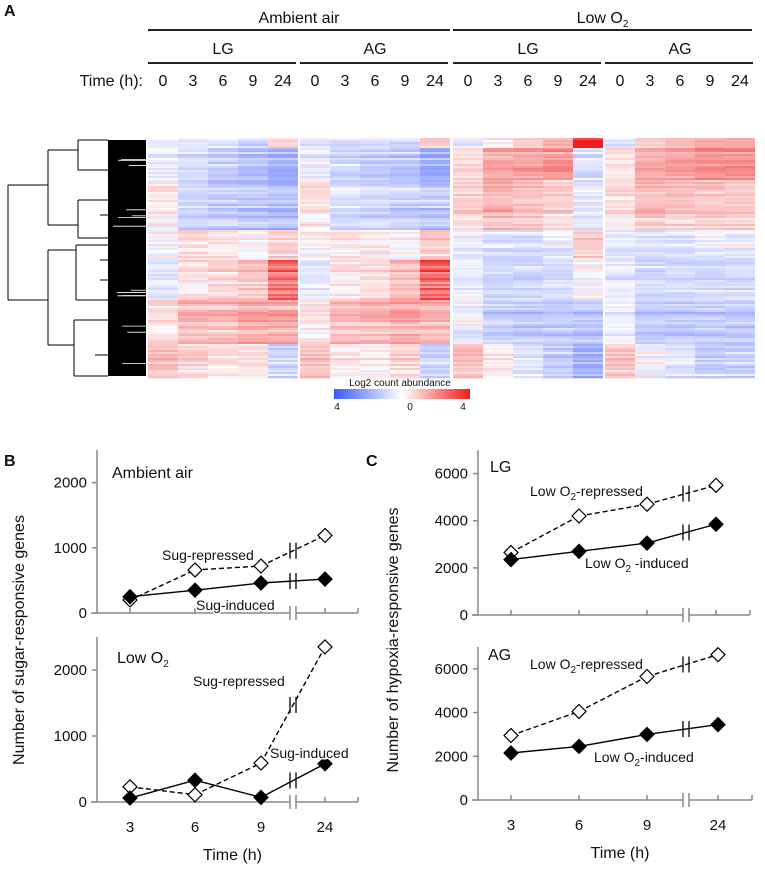  Describe the element at coordinates (83, 802) in the screenshot. I see `y-tick-label: 0` at that location.